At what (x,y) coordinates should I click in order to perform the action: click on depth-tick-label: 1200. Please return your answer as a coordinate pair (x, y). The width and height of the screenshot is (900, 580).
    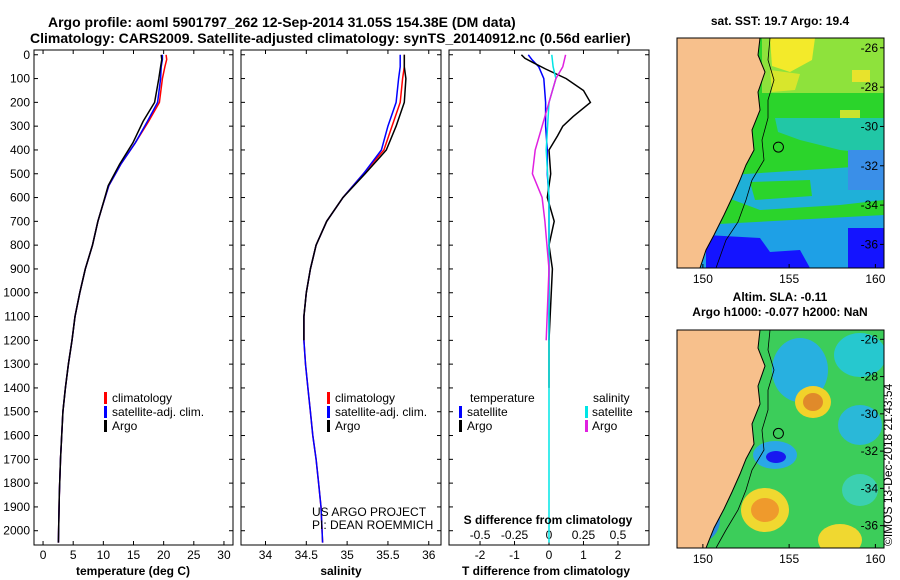
    Looking at the image, I should click on (16, 340).